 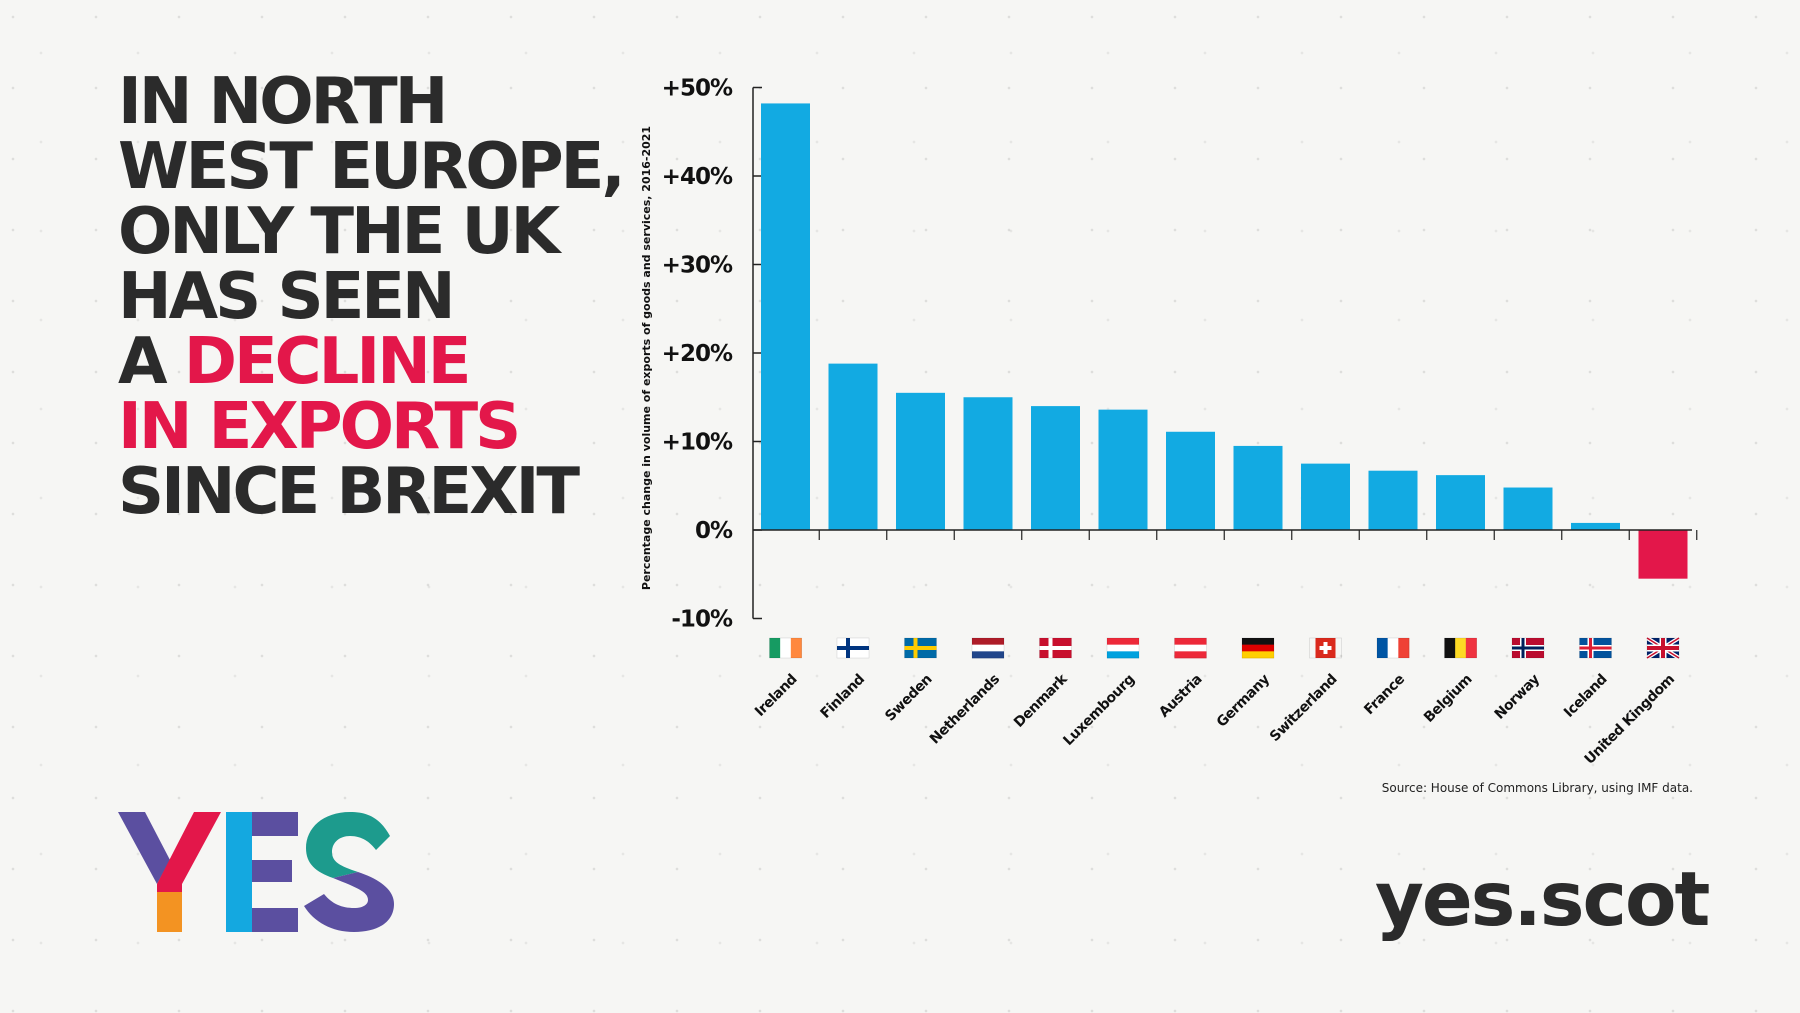 I want to click on x-tick-label: France, so click(x=1384, y=695).